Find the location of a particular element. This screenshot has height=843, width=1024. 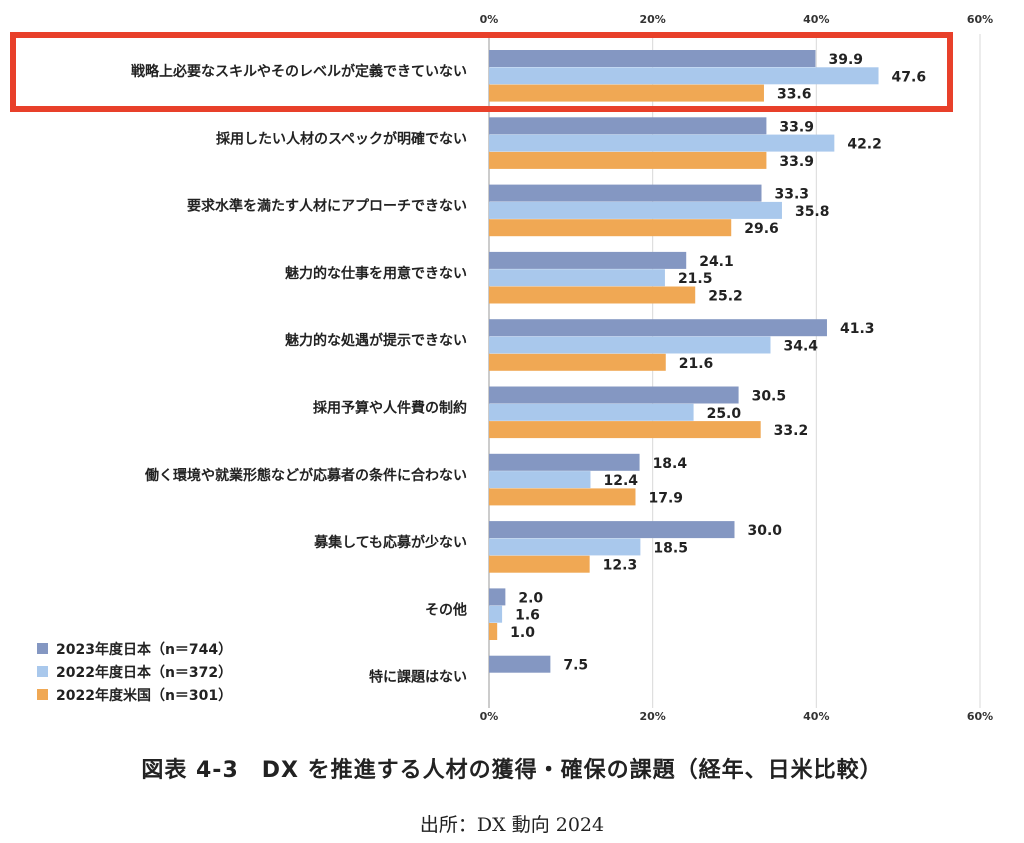

data-label: 25.2 is located at coordinates (725, 297).